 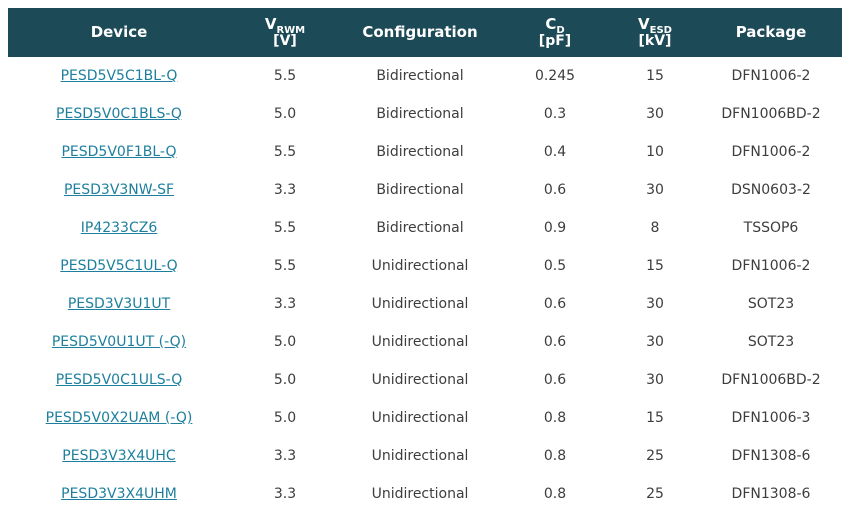 I want to click on device-link: PESD5V0C1ULS-Q, so click(x=119, y=380).